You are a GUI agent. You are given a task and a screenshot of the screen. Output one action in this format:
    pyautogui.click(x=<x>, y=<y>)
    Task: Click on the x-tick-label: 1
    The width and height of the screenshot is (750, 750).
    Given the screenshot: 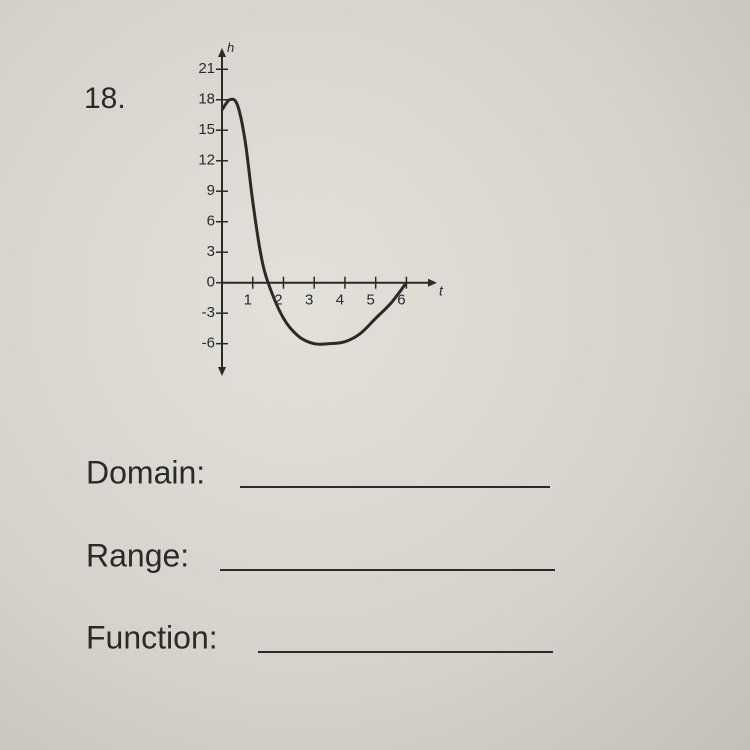 What is the action you would take?
    pyautogui.click(x=248, y=300)
    